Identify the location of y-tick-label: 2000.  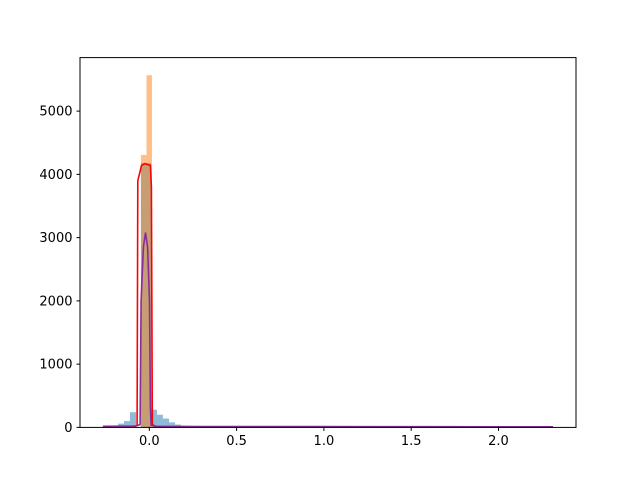
(55, 301).